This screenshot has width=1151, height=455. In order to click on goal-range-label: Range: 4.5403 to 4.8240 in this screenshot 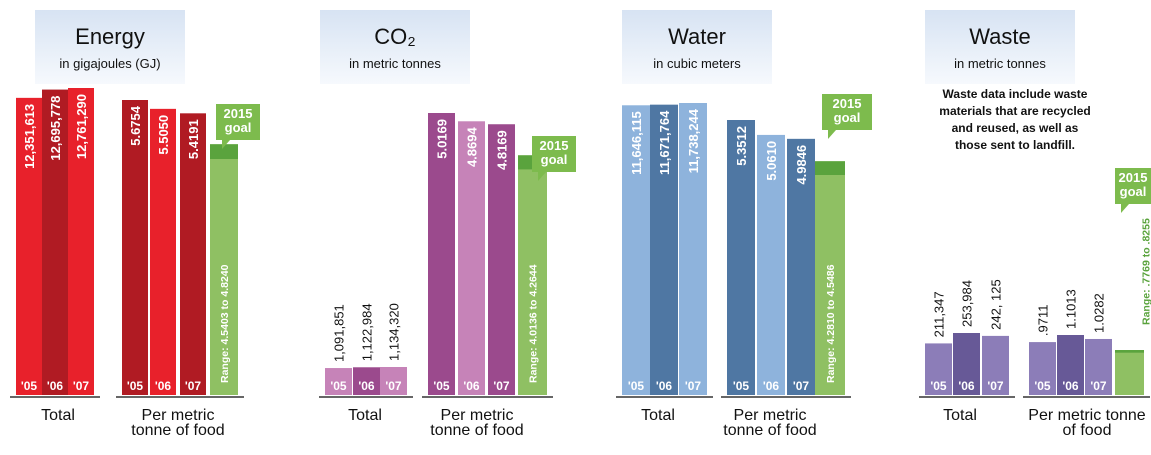, I will do `click(225, 323)`.